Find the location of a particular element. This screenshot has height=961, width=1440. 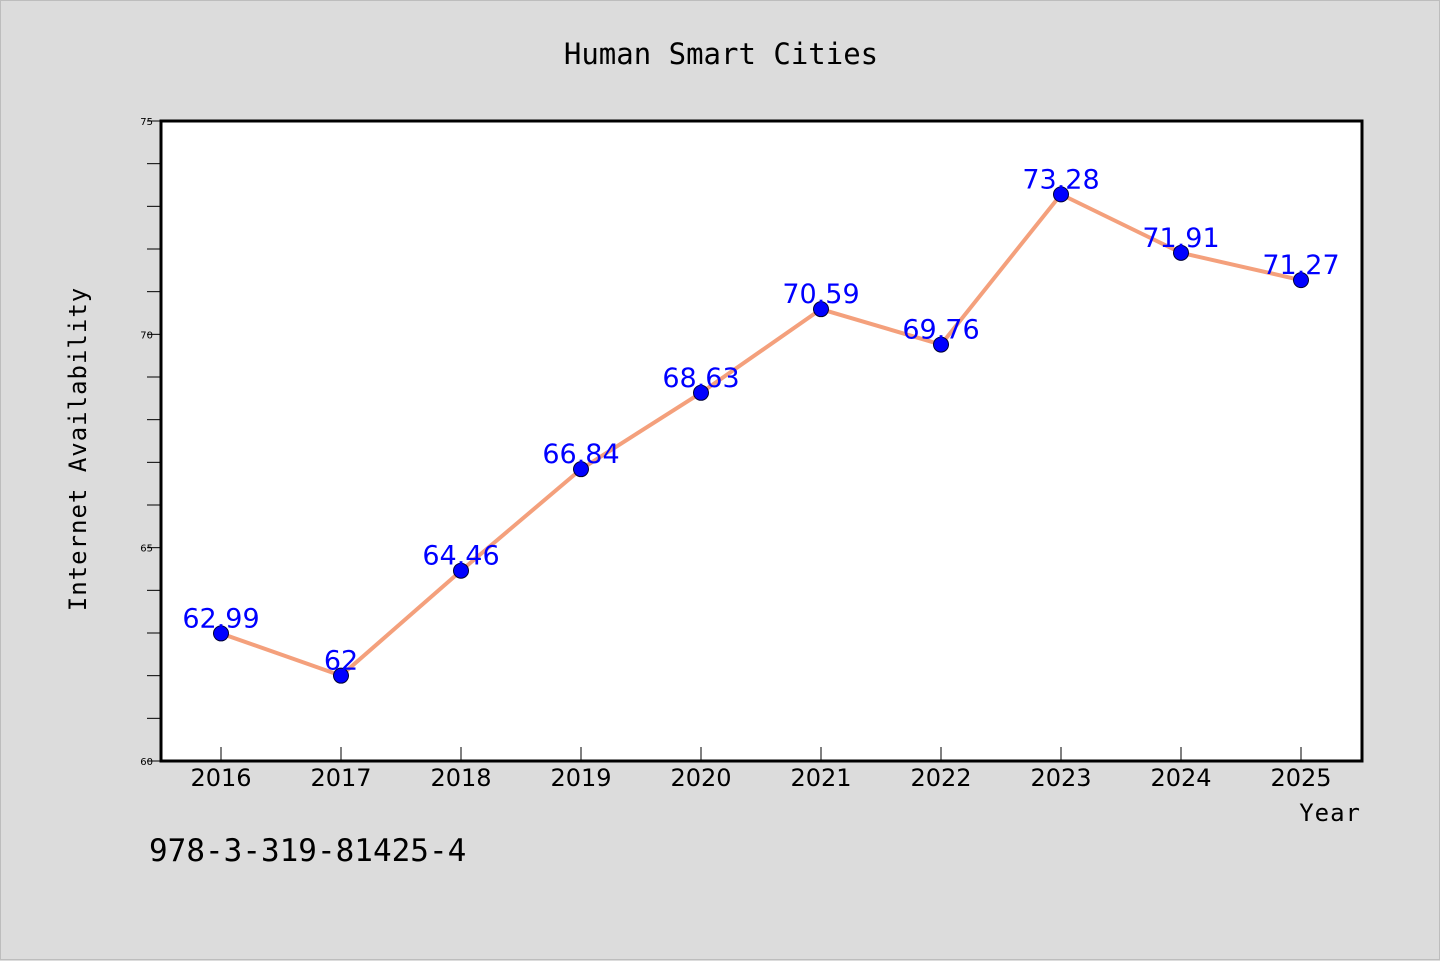

data-label: 71.91 is located at coordinates (1180, 238).